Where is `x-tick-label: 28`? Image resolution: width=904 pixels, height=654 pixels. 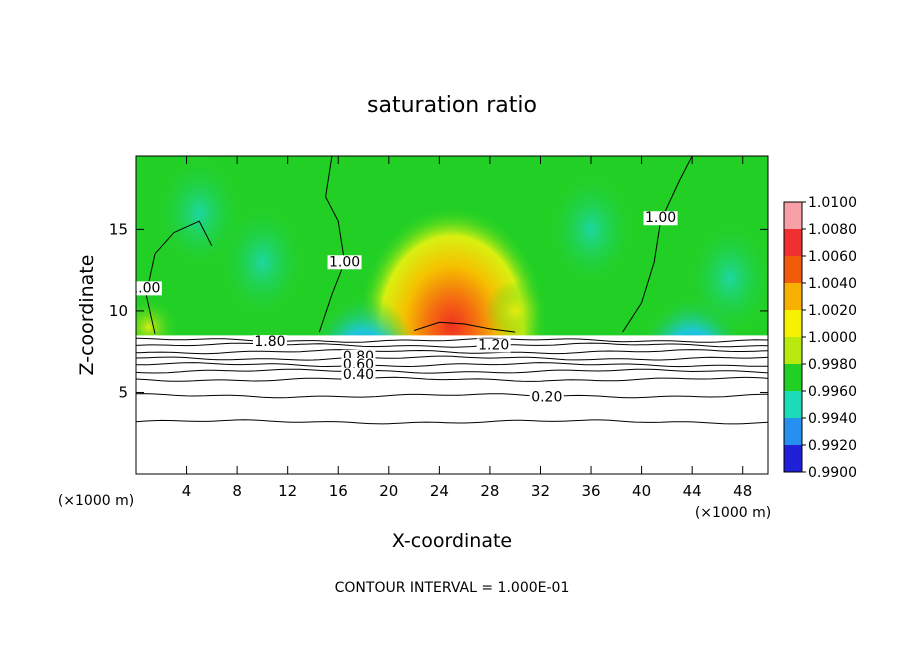 x-tick-label: 28 is located at coordinates (489, 491).